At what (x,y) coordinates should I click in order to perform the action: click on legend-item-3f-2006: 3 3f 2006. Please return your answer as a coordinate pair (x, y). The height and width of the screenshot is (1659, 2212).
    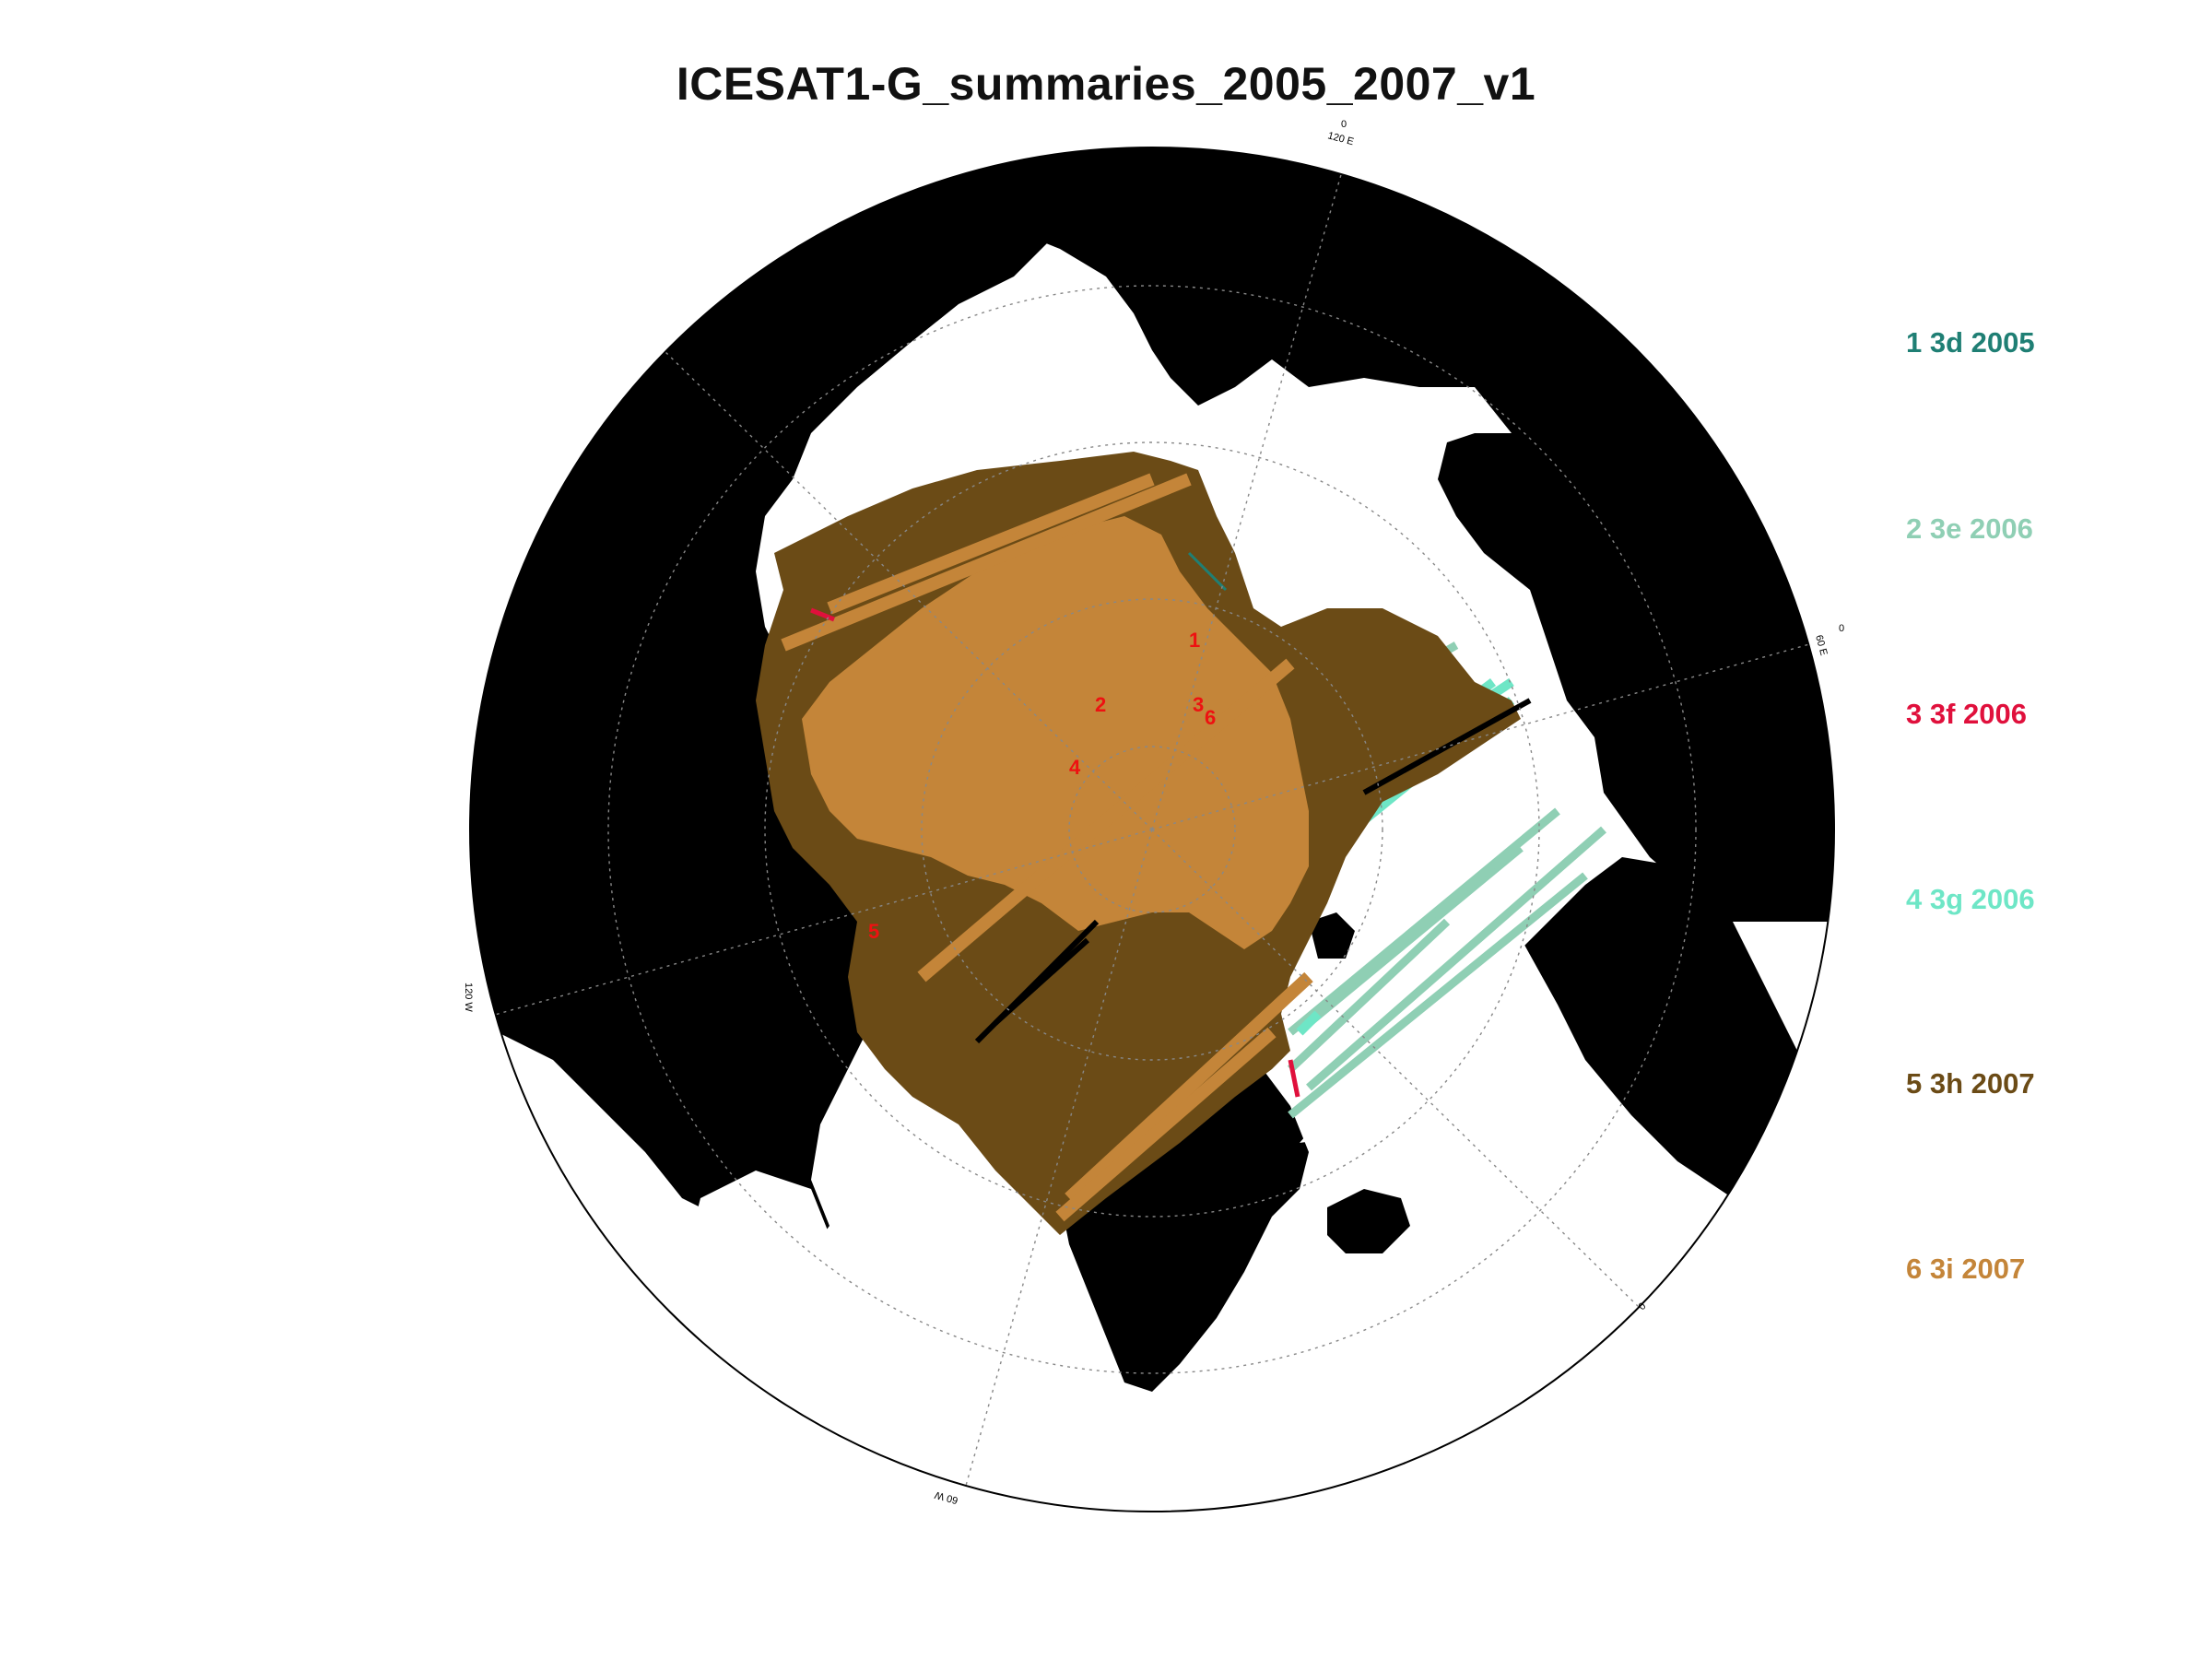
    Looking at the image, I should click on (1966, 714).